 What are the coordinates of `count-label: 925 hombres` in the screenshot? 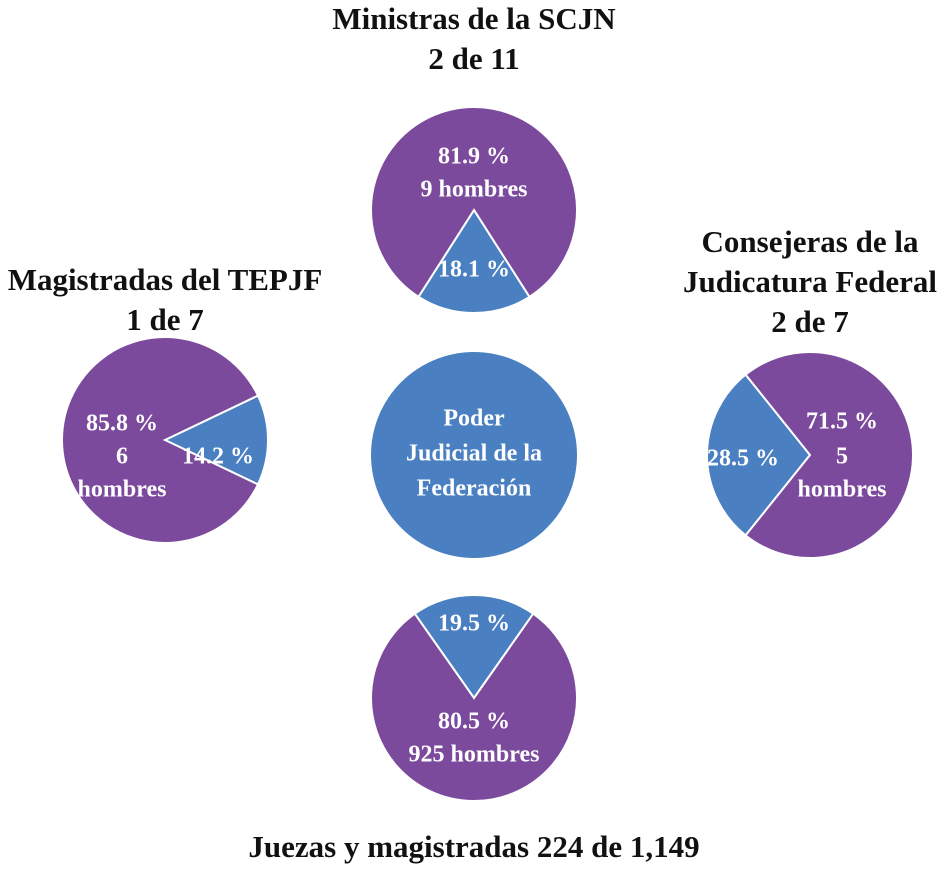 It's located at (474, 755).